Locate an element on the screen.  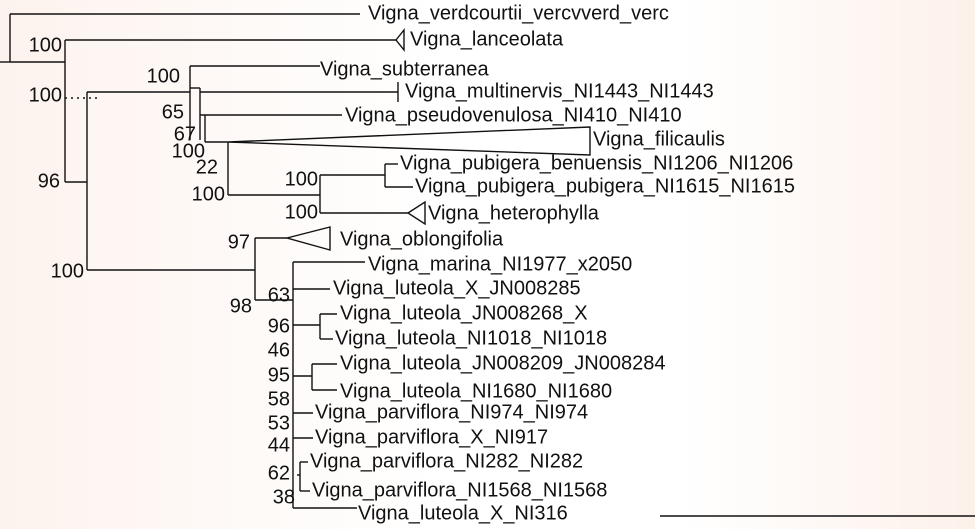
support-value: 22 is located at coordinates (207, 167).